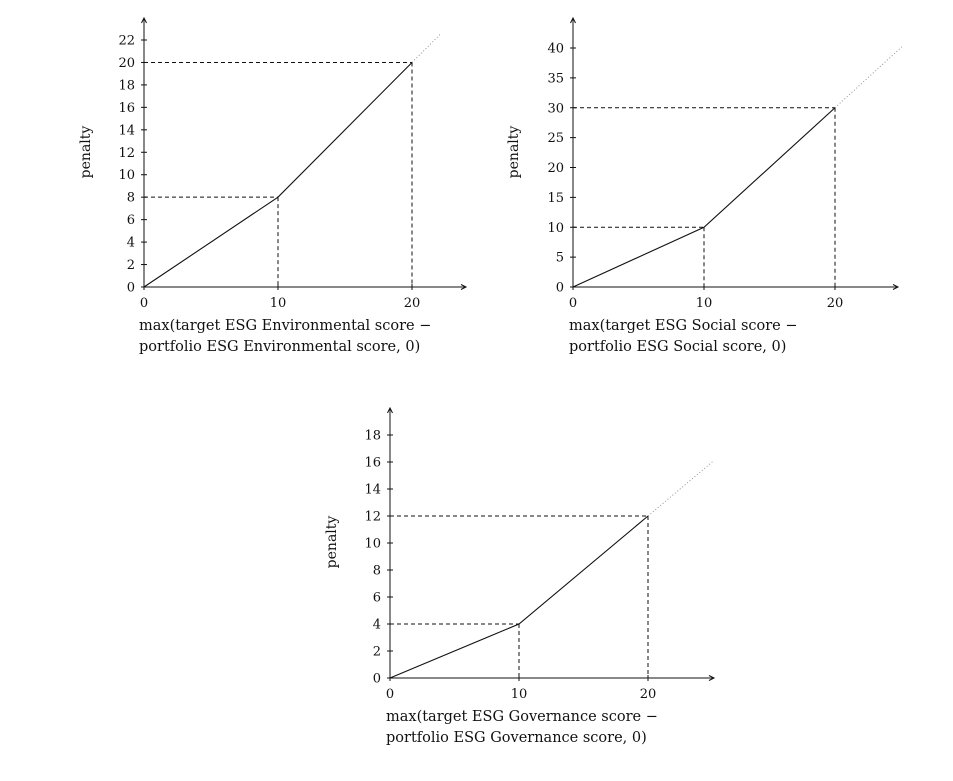 This screenshot has width=953, height=781. Describe the element at coordinates (555, 49) in the screenshot. I see `y-tick-label: 40` at that location.